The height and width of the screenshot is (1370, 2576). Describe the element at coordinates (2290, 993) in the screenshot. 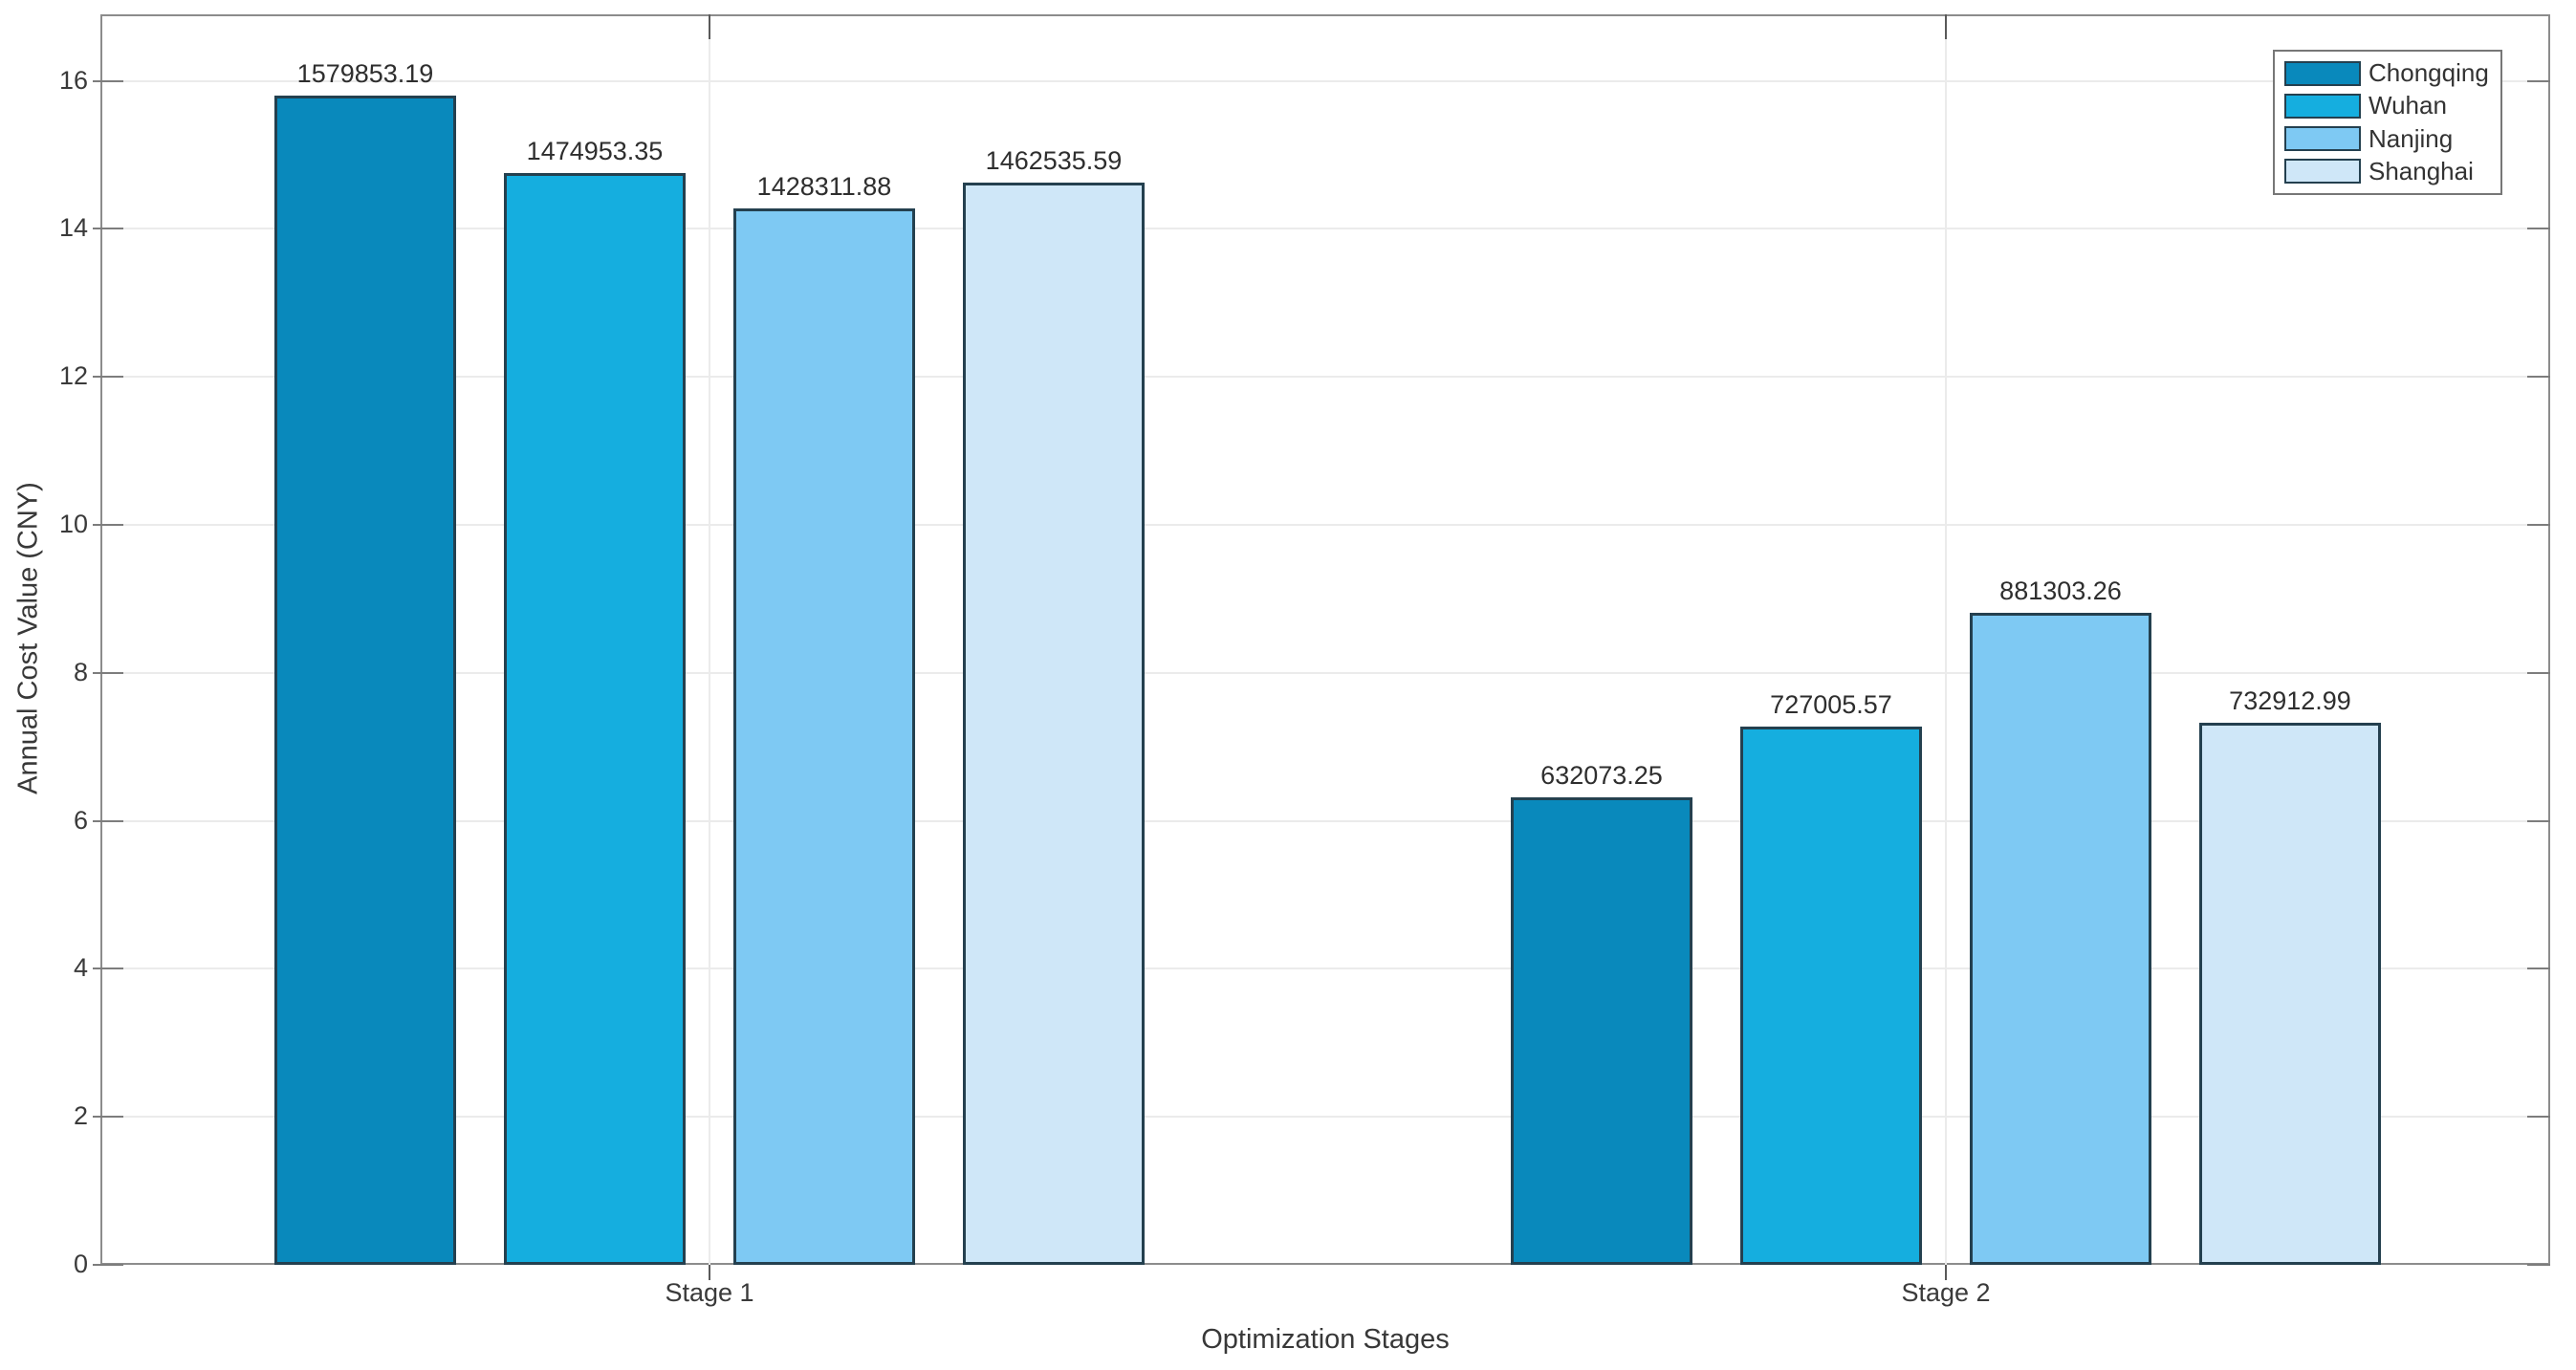

I see `bar-stage2-shanghai` at that location.